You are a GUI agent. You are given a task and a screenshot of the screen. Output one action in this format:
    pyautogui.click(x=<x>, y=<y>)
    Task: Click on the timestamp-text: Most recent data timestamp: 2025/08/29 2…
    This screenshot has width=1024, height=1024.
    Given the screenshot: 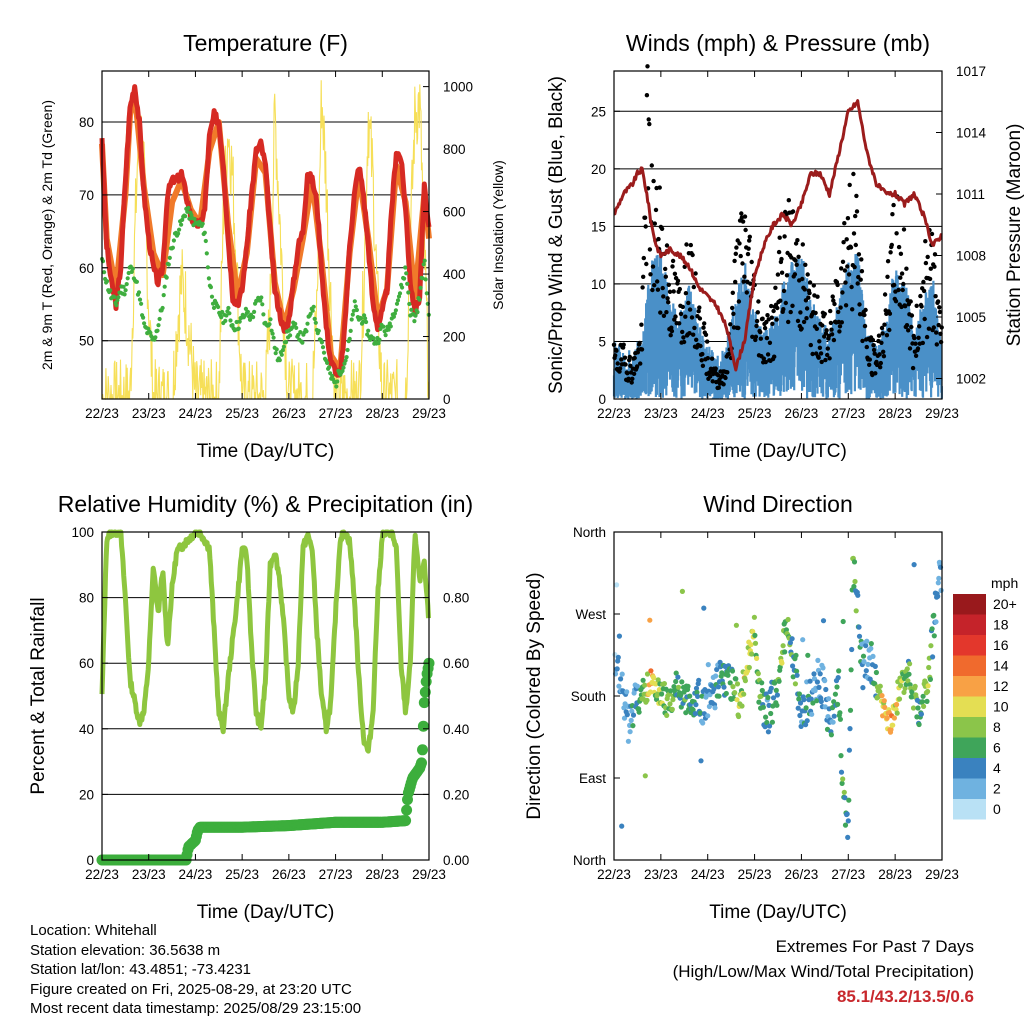 What is the action you would take?
    pyautogui.click(x=196, y=1009)
    